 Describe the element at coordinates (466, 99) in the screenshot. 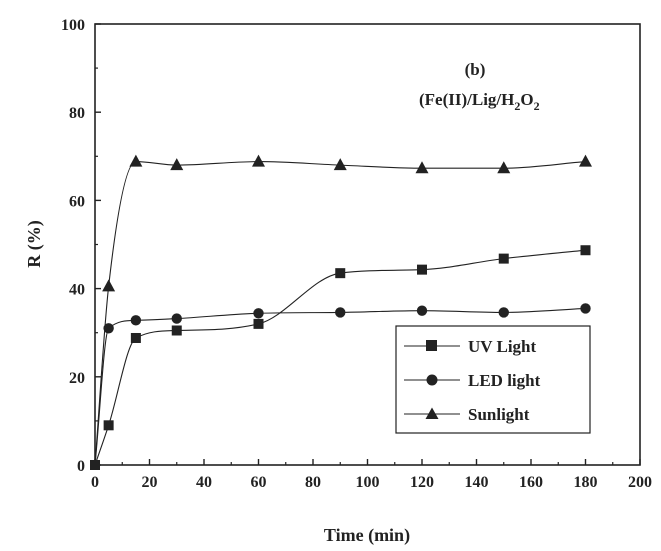

I see `system-label-prefix: (Fe(II)/Lig/H` at that location.